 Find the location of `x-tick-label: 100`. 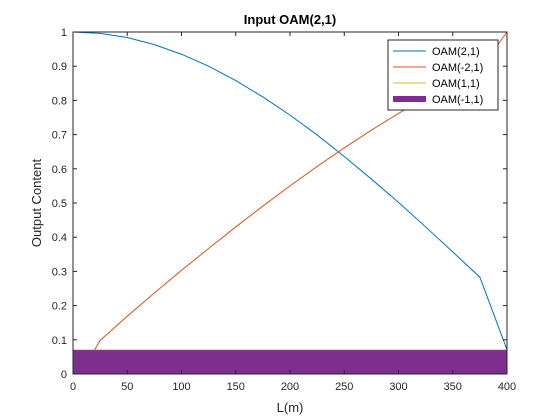

x-tick-label: 100 is located at coordinates (181, 387).